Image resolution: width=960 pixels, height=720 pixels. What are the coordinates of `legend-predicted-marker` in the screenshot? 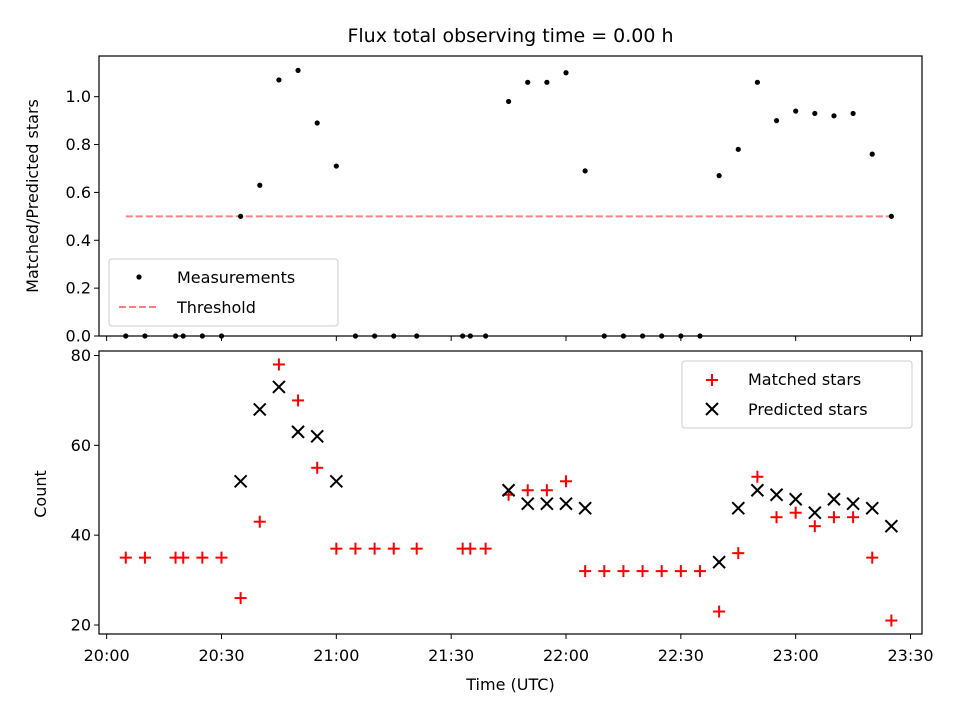 It's located at (712, 409).